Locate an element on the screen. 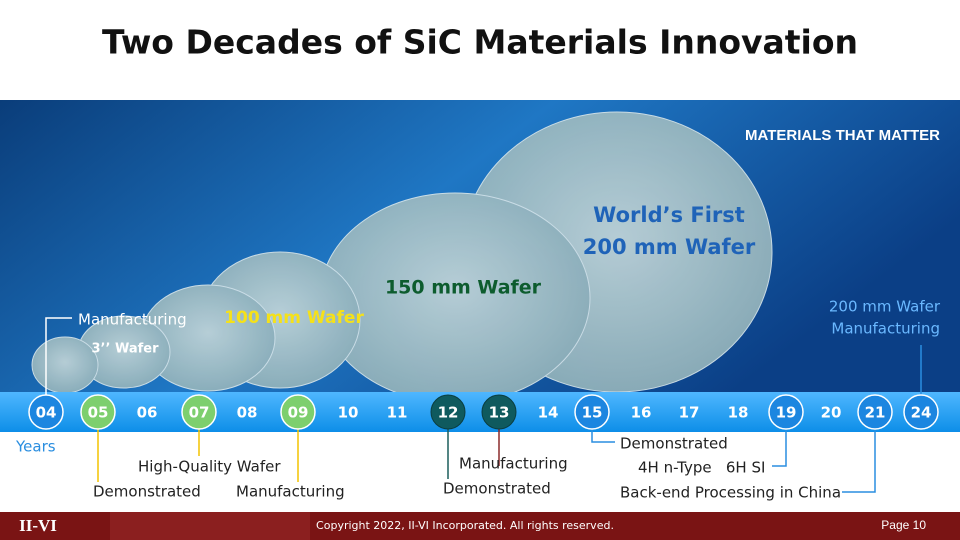 The image size is (960, 540). annotation: Back-end Processing in China is located at coordinates (730, 493).